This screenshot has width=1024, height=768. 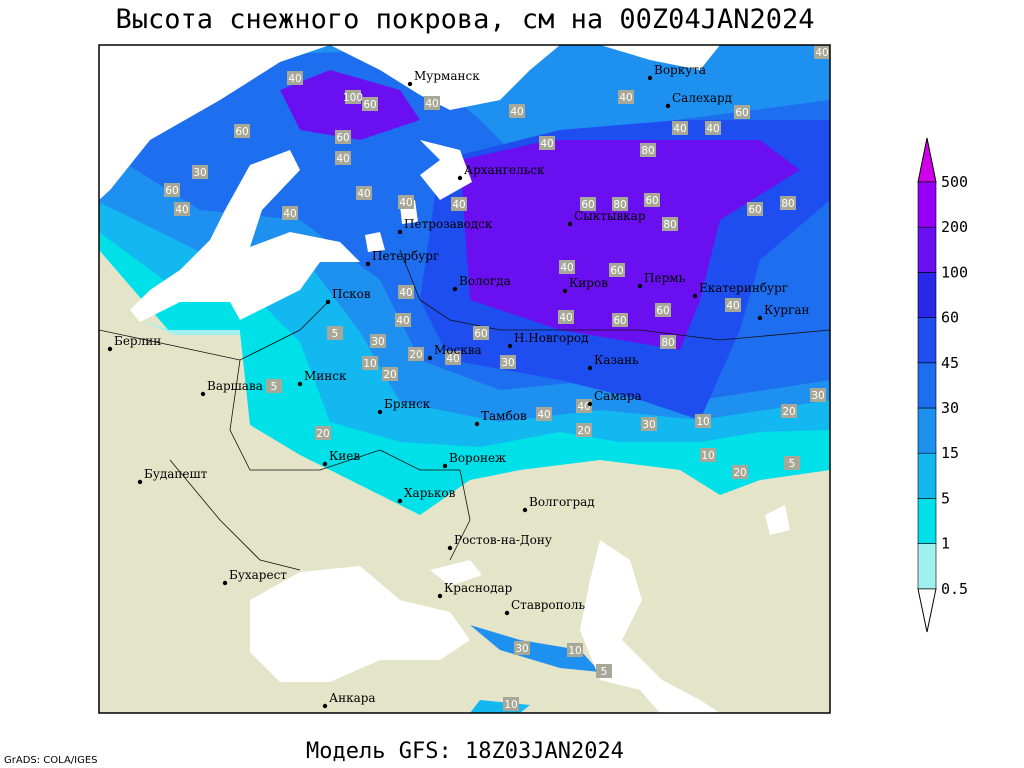 I want to click on city-label: Воркута, so click(x=680, y=70).